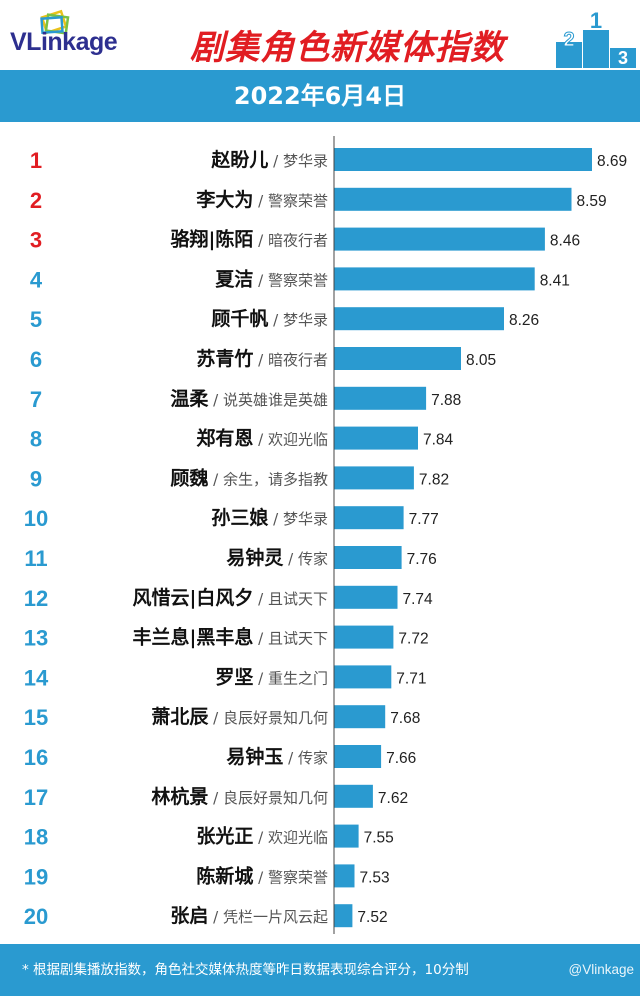  Describe the element at coordinates (298, 360) in the screenshot. I see `show-name: 暗夜行者` at that location.